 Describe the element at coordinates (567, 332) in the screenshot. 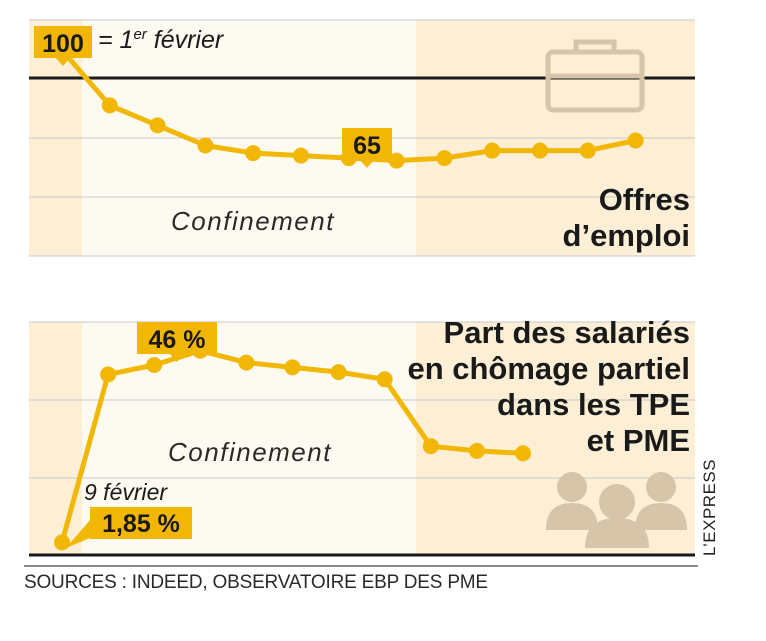

I see `panel2-title-line: Part des salariés` at that location.